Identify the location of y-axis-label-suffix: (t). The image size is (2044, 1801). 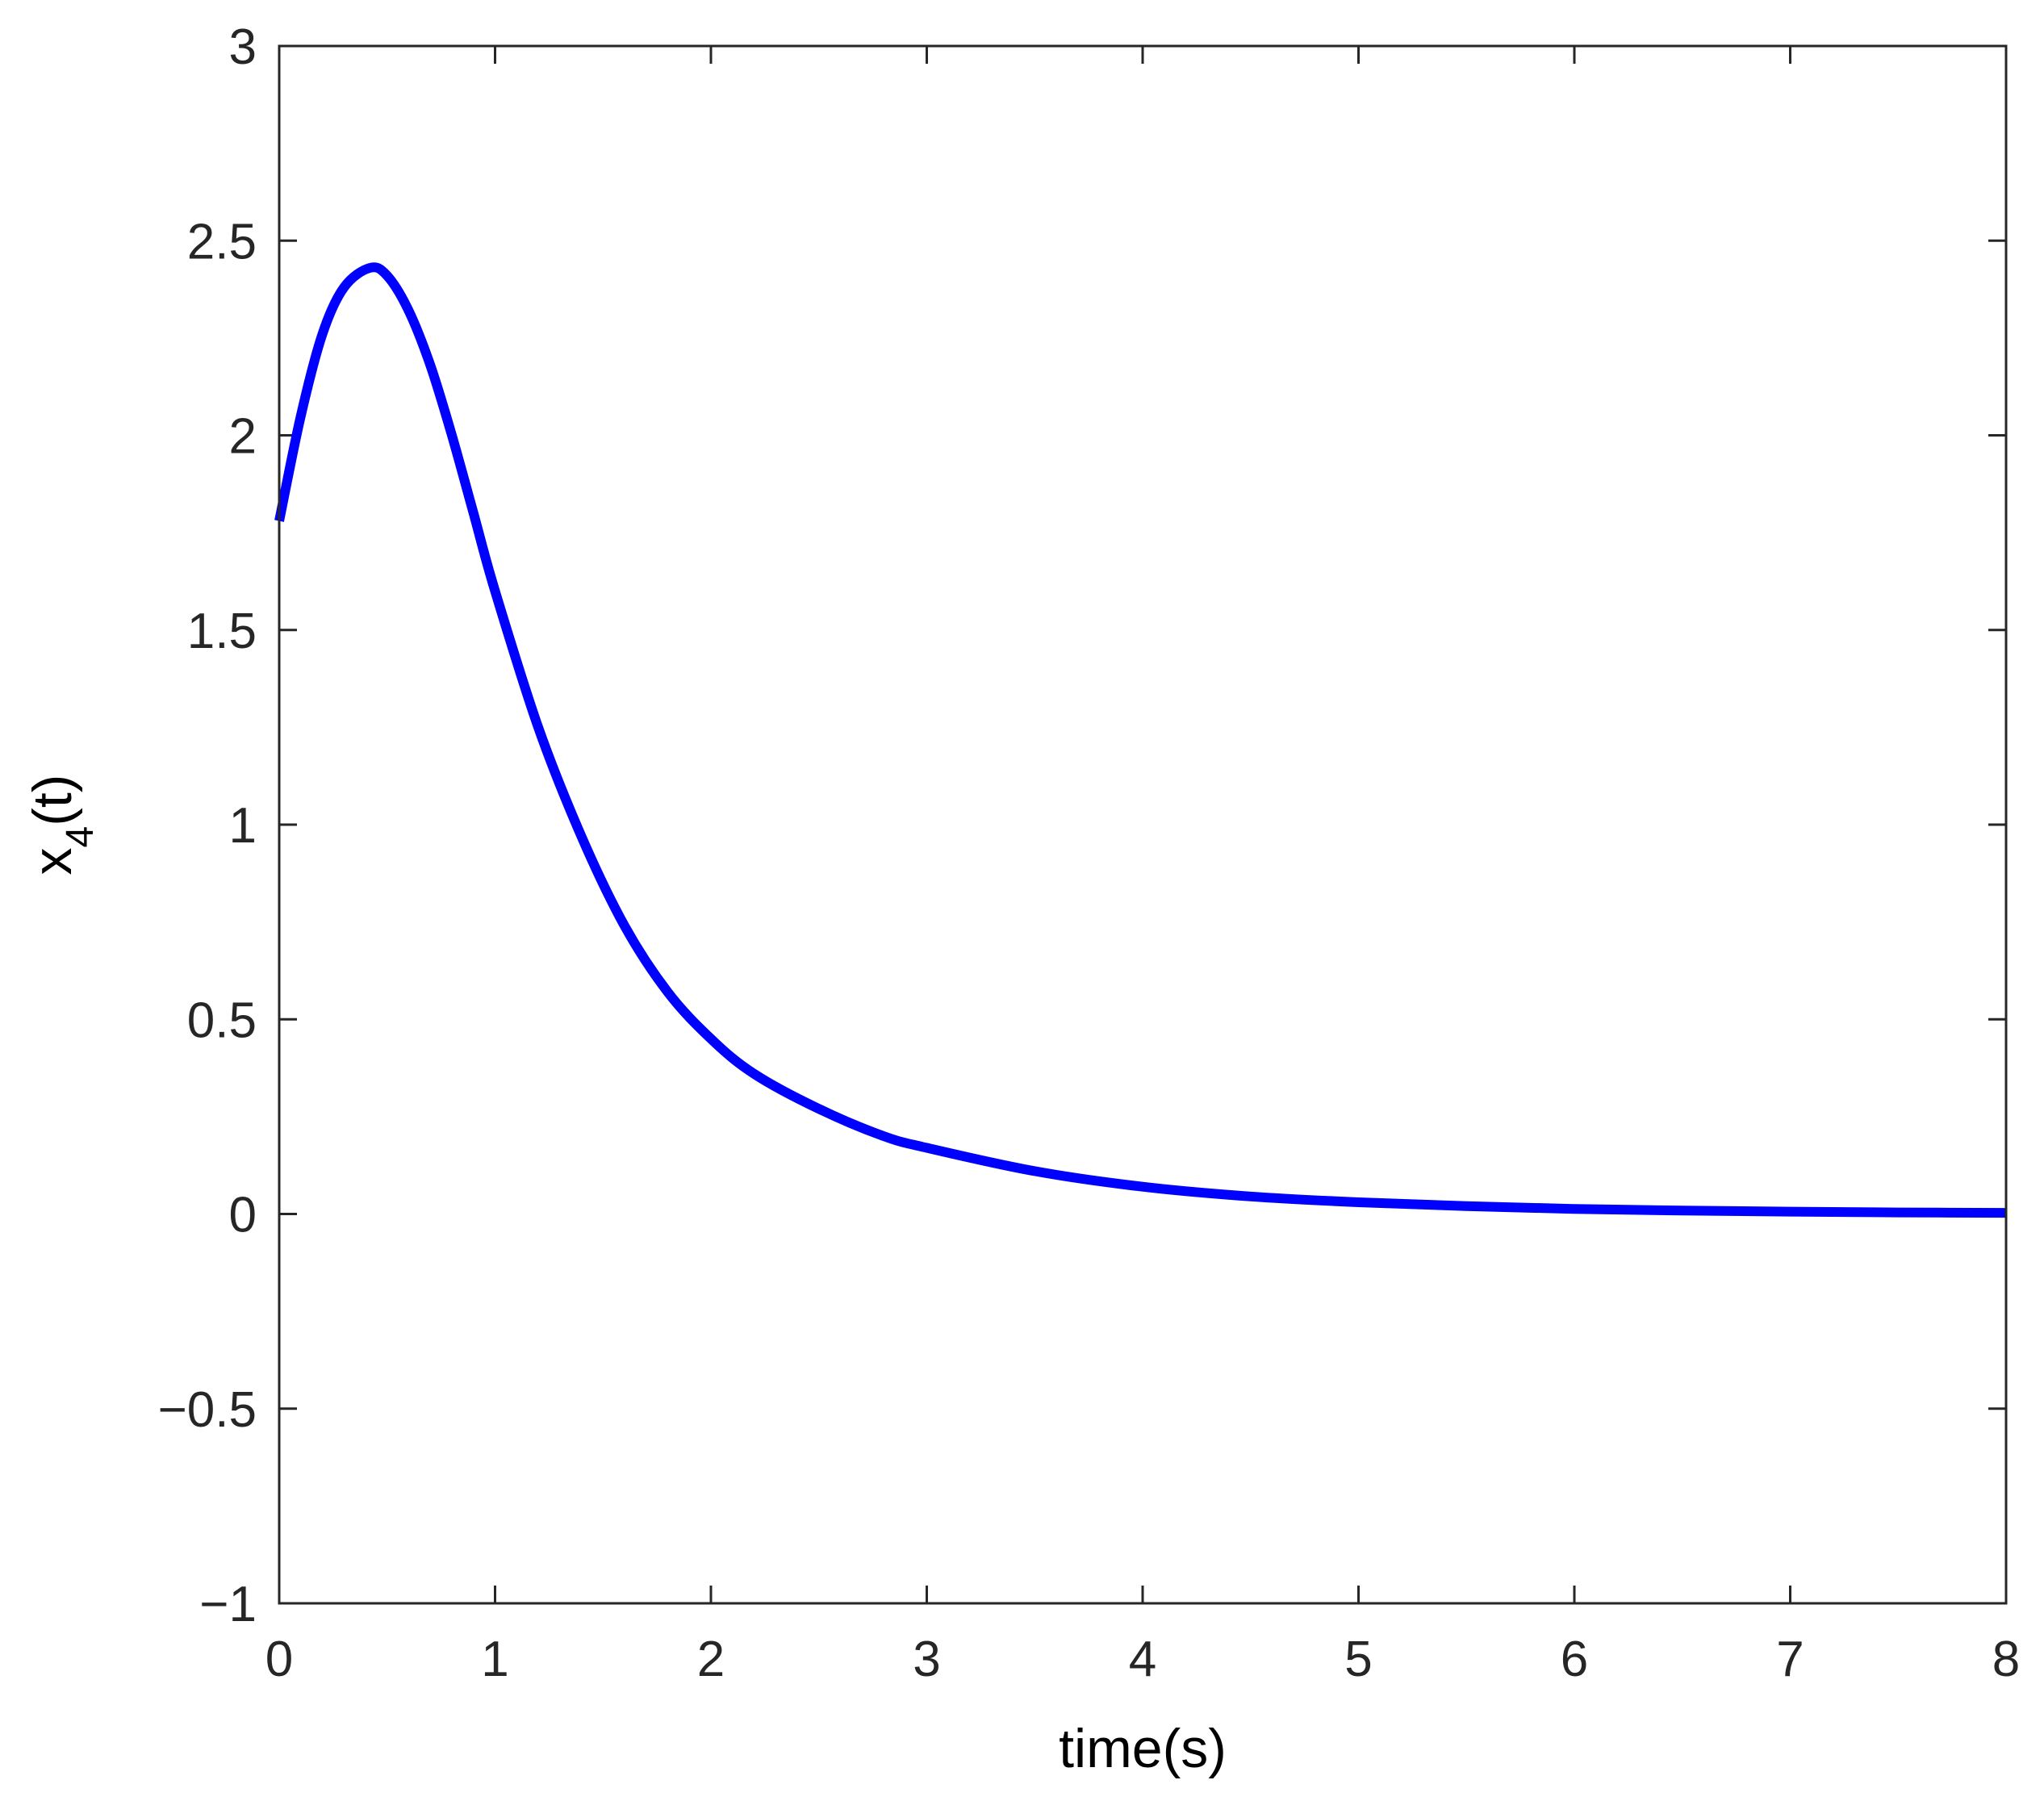
(53, 800).